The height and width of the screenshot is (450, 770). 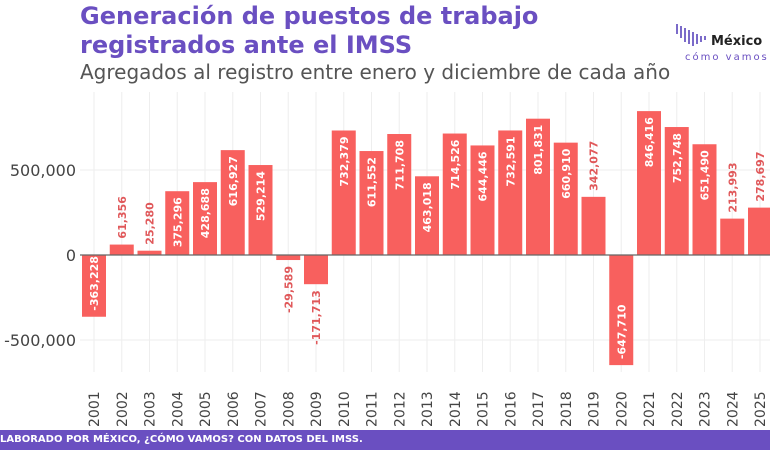 I want to click on data-label: 660,910, so click(x=566, y=173).